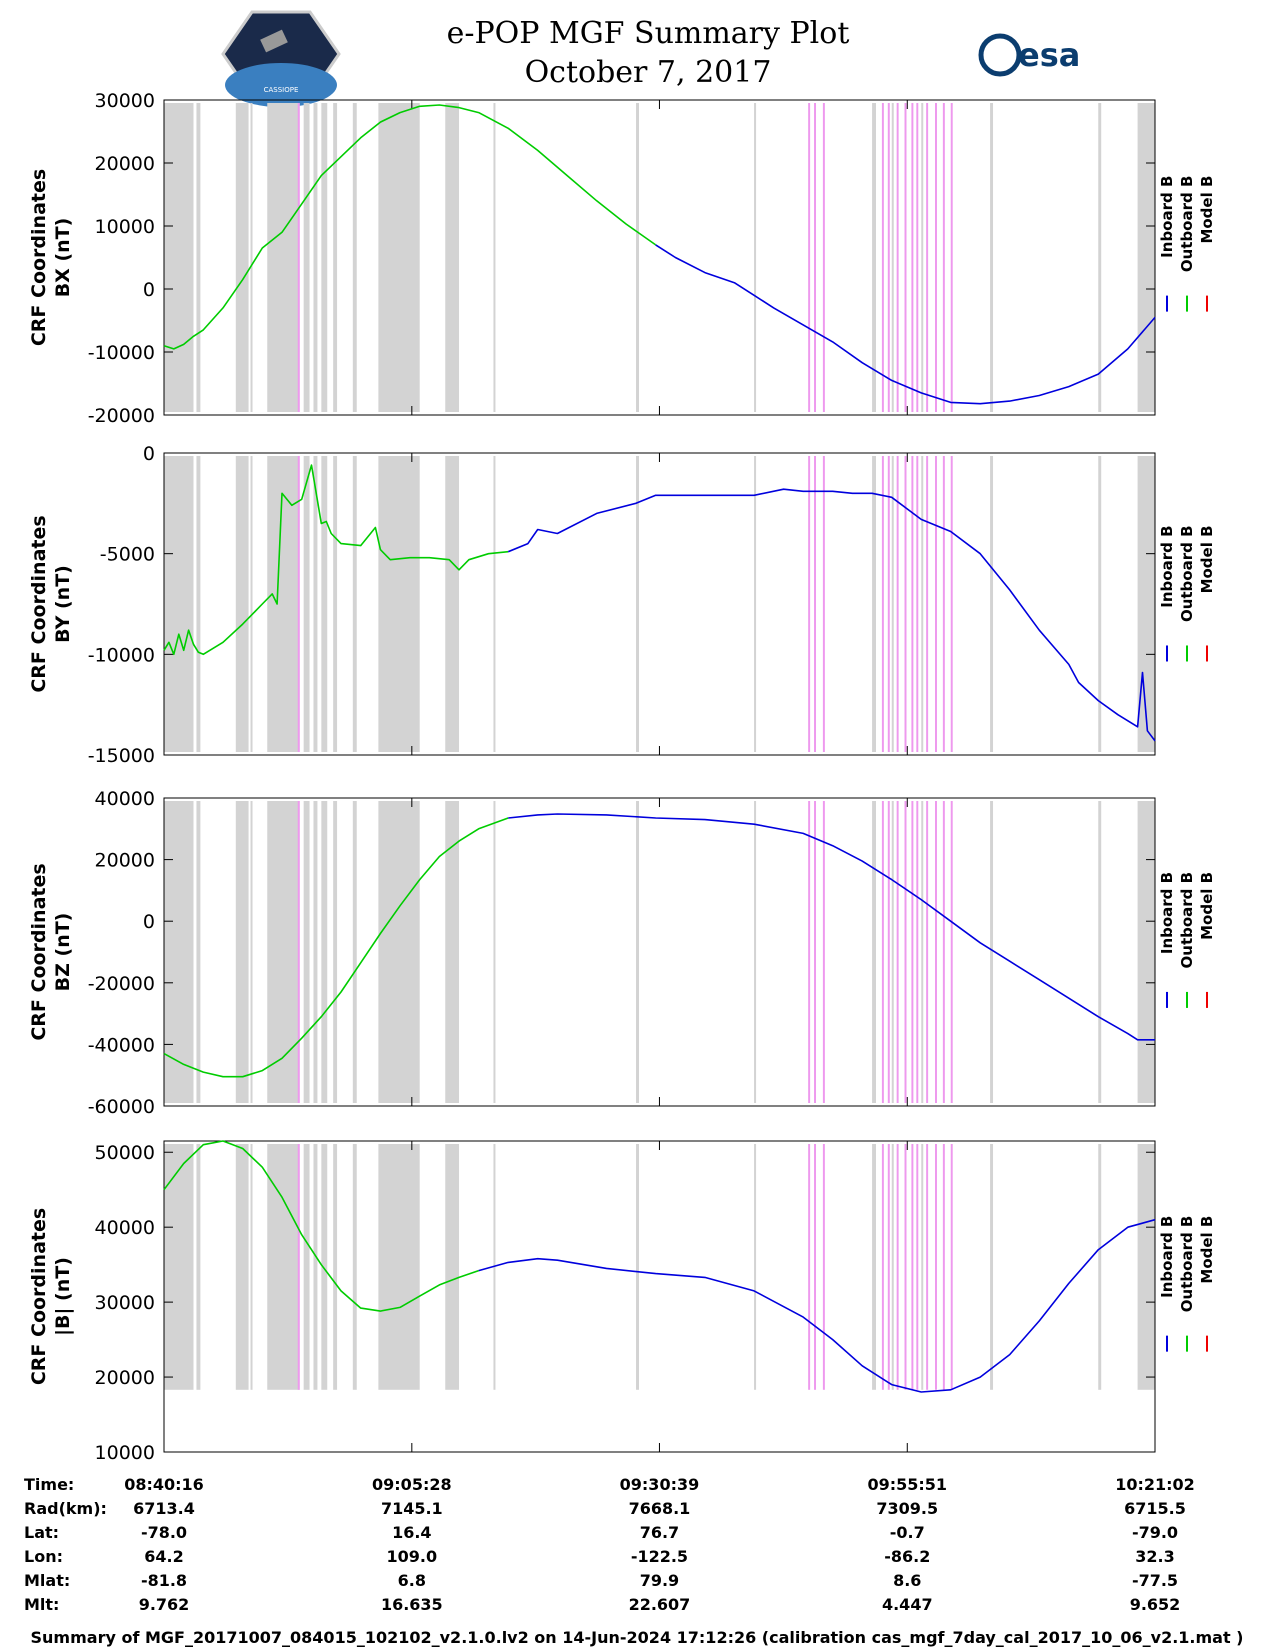  What do you see at coordinates (1155, 1604) in the screenshot?
I see `orbit-cell: 9.652` at bounding box center [1155, 1604].